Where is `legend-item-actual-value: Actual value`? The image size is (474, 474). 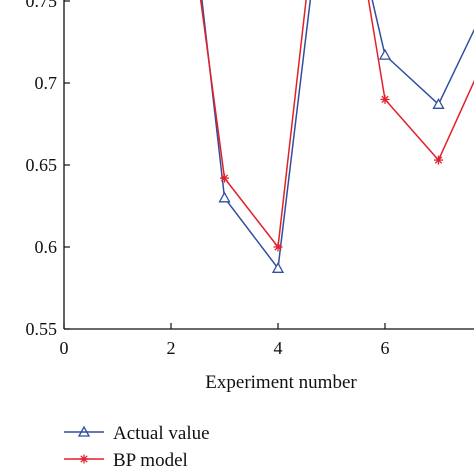 legend-item-actual-value: Actual value is located at coordinates (137, 433).